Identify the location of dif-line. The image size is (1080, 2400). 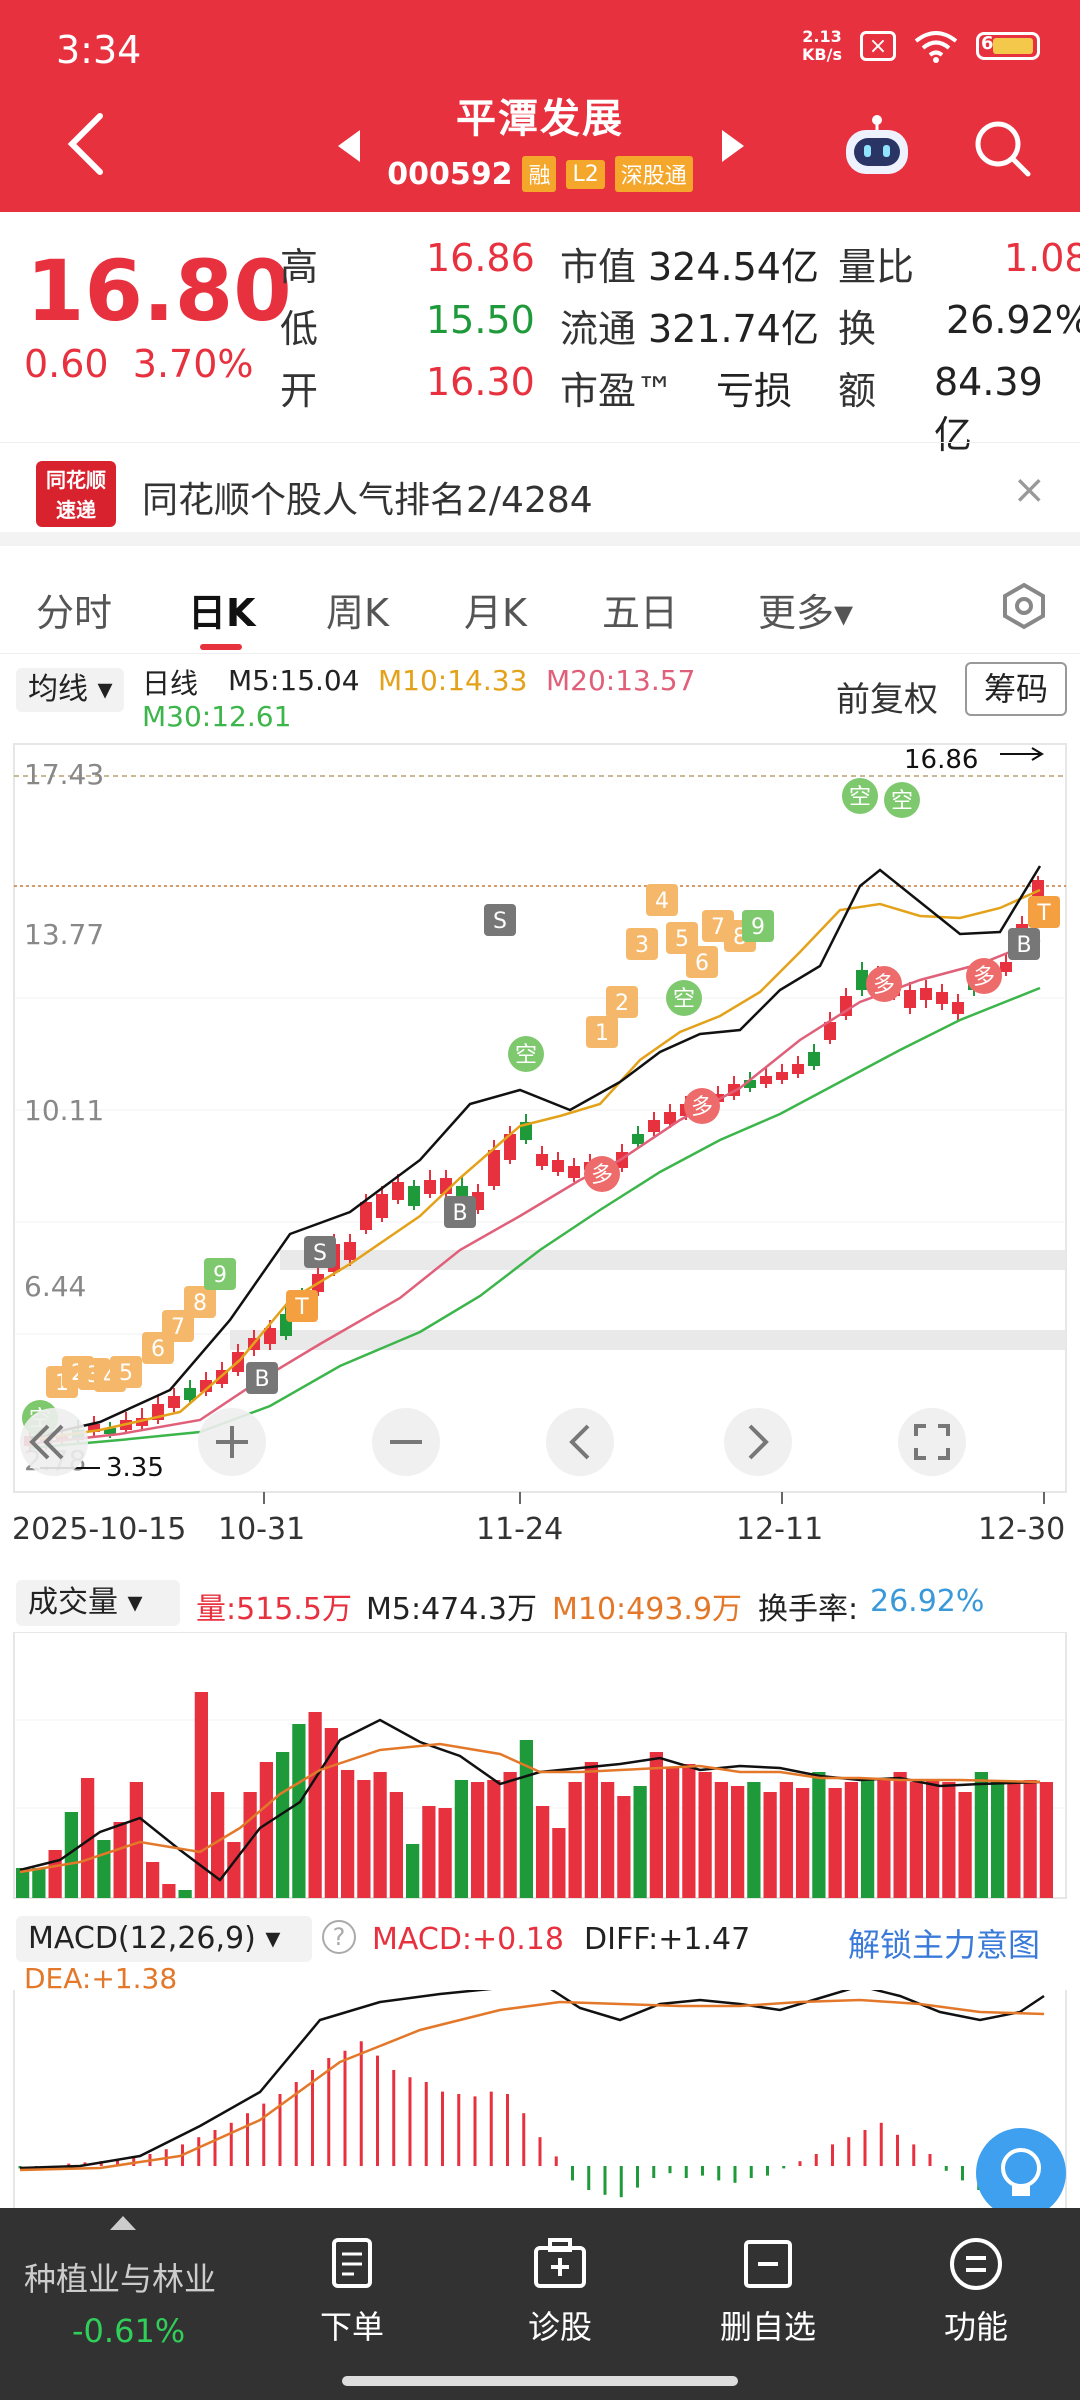
(532, 2080).